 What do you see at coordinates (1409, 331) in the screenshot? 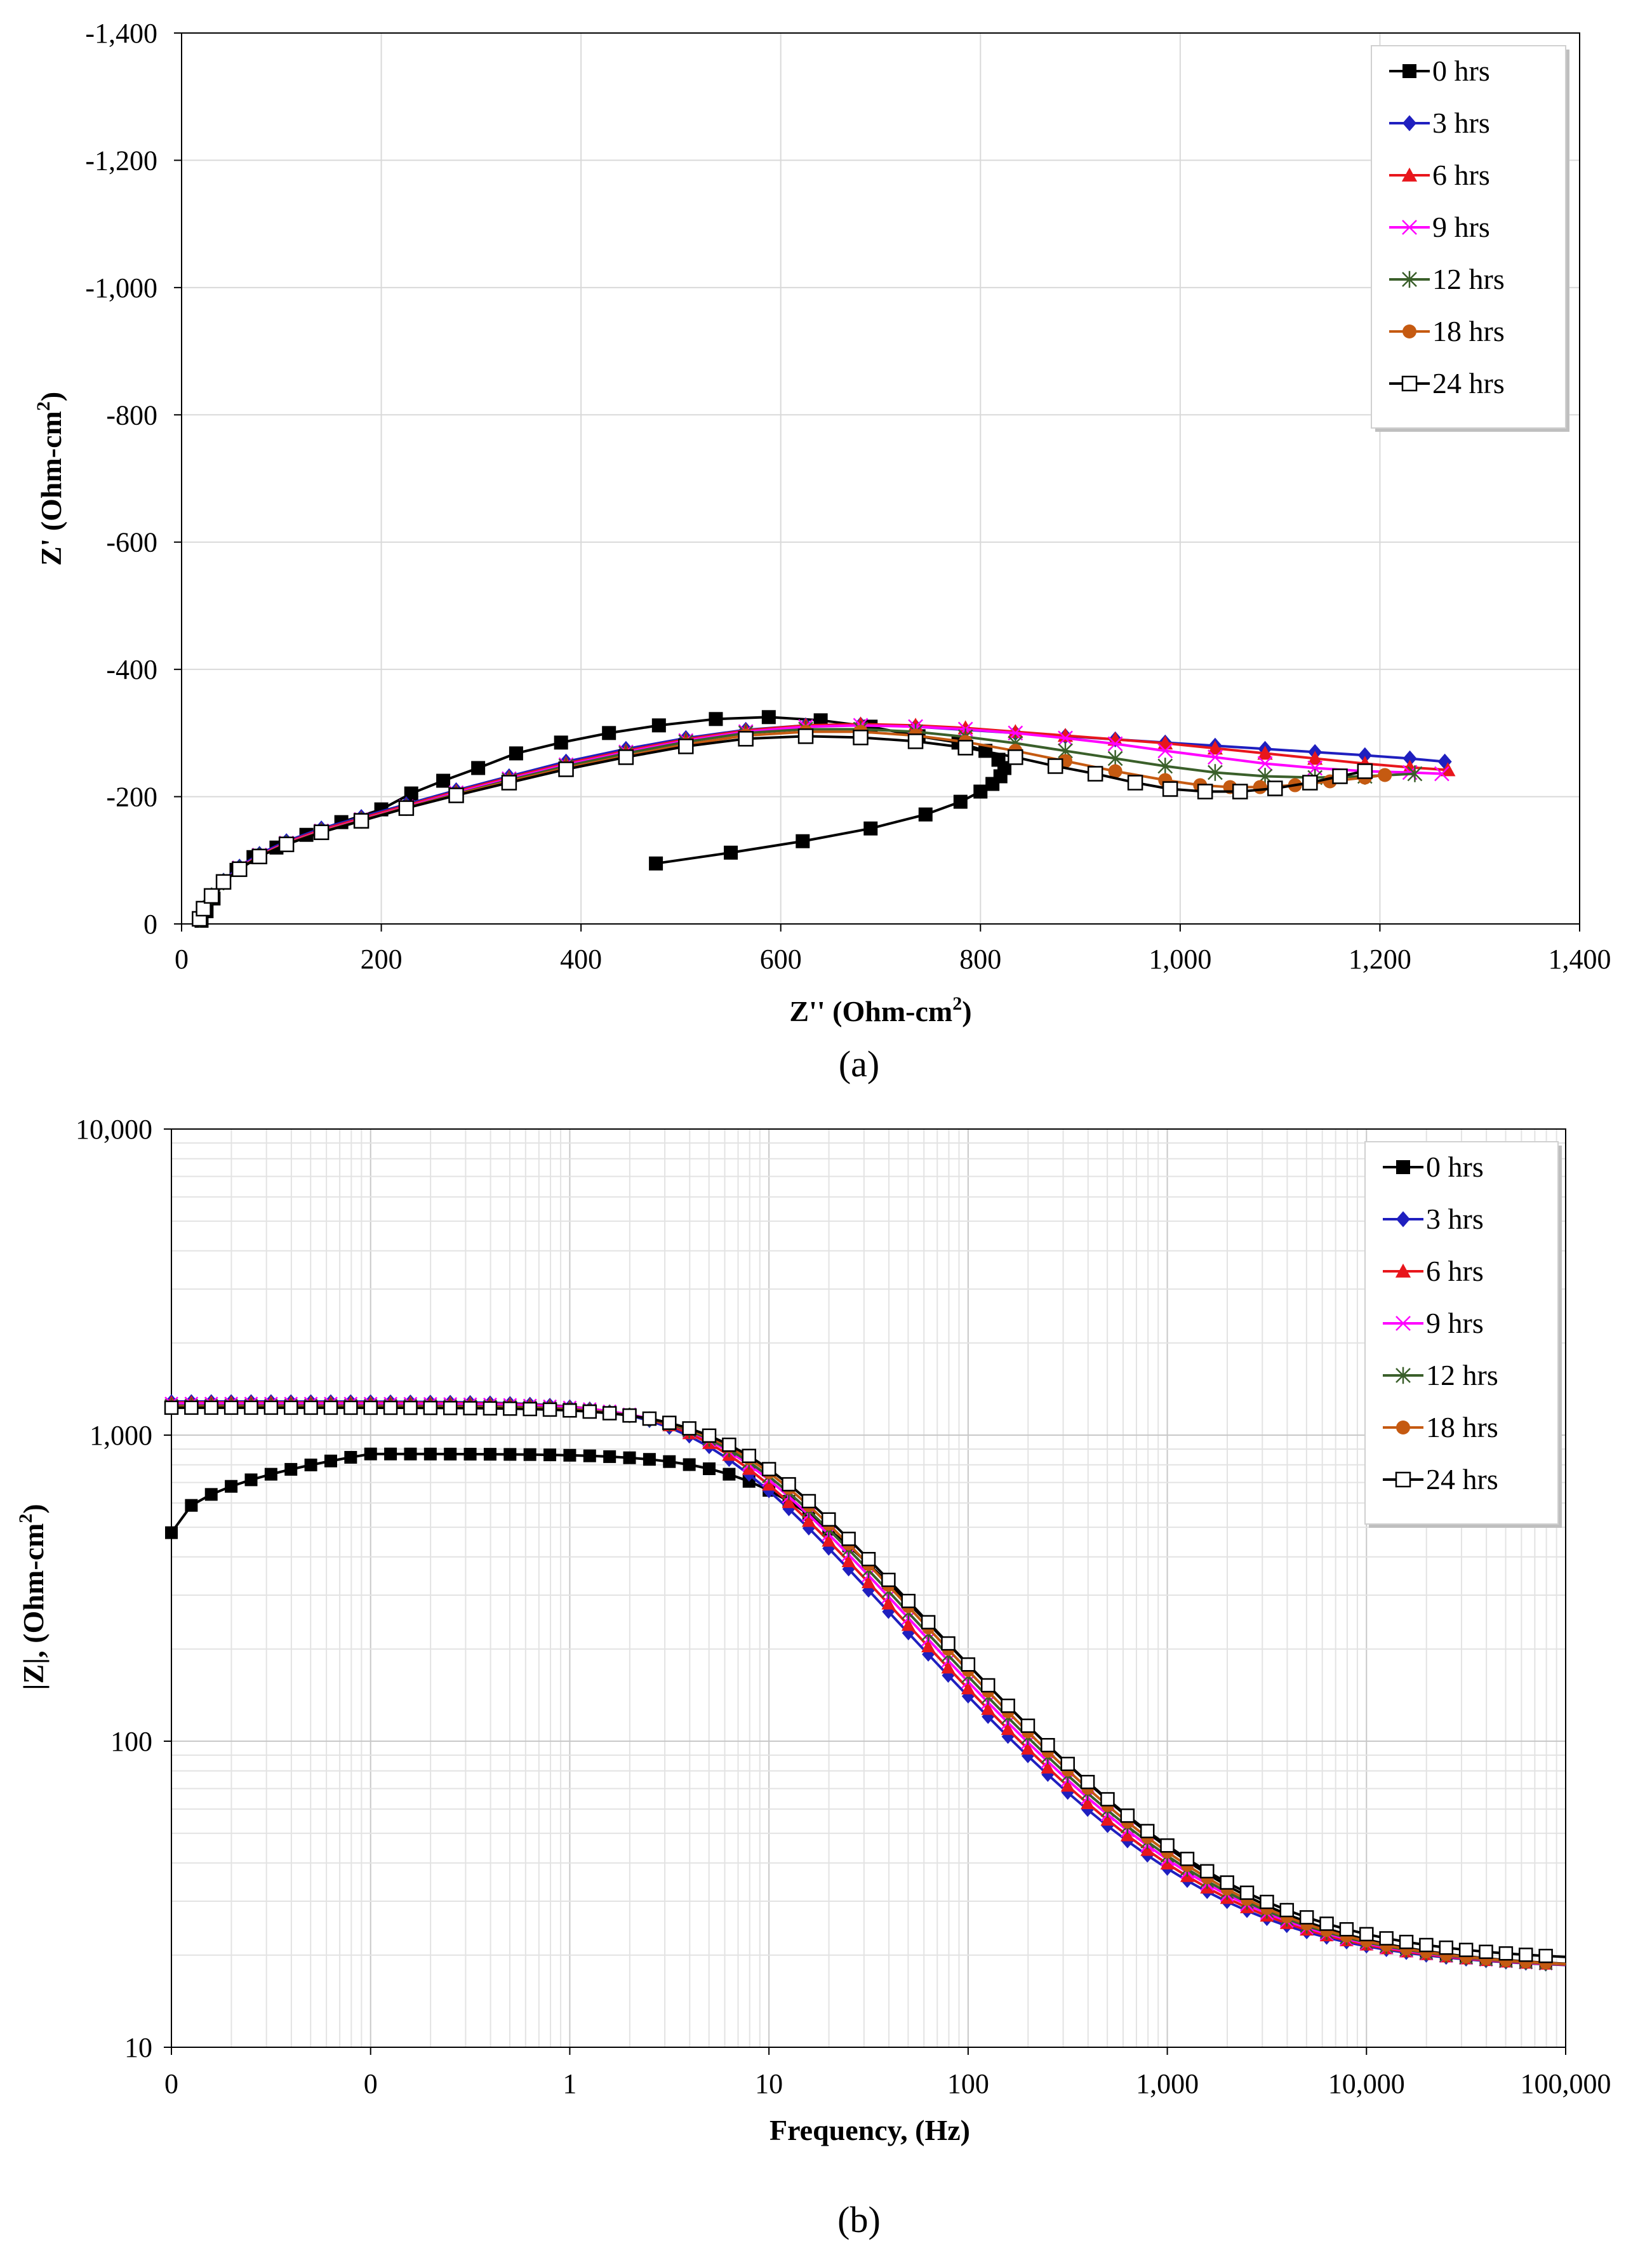
I see `chart-a-legend-marker-18-hrs` at bounding box center [1409, 331].